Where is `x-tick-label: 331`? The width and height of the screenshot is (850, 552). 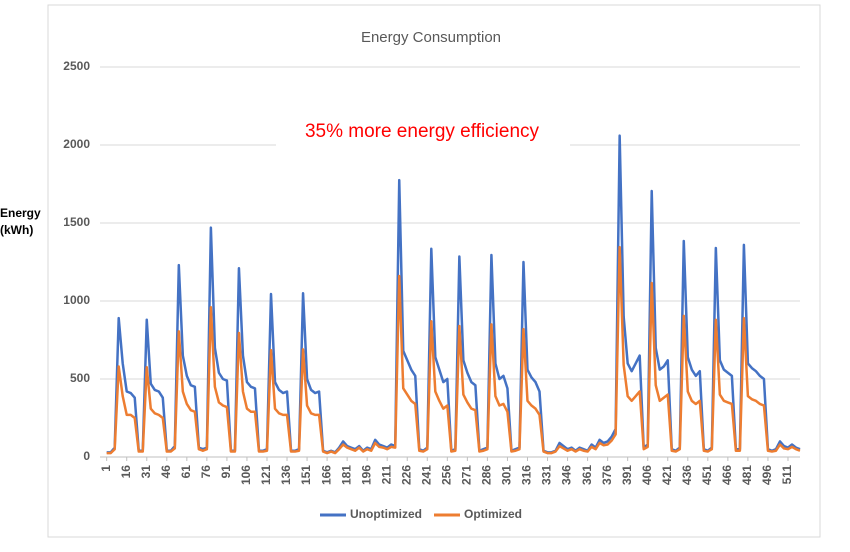 x-tick-label: 331 is located at coordinates (547, 475).